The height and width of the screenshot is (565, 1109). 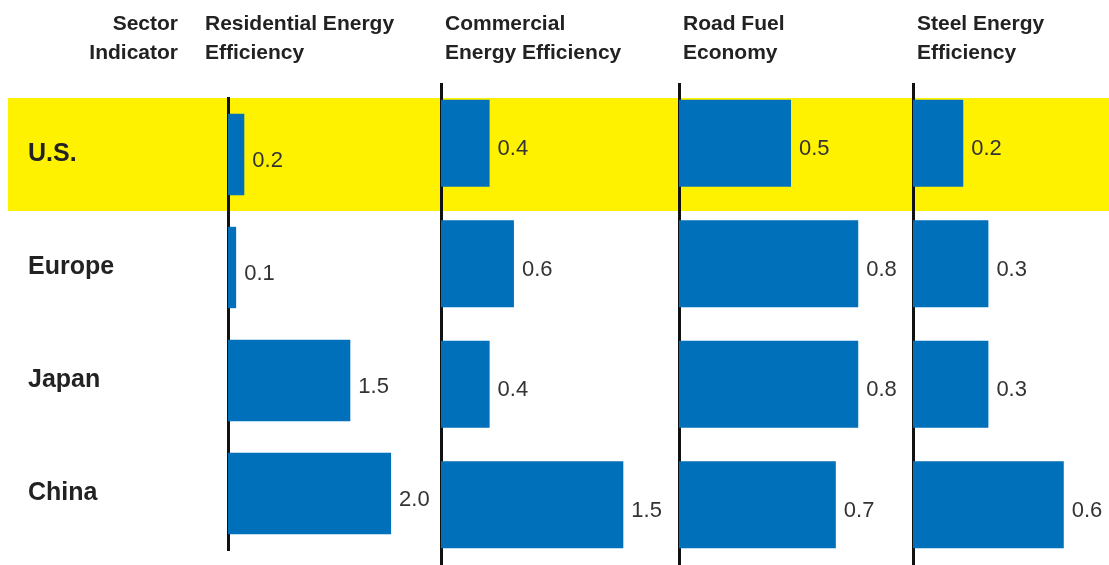 What do you see at coordinates (133, 37) in the screenshot?
I see `y-axis-title: Sector Indicator` at bounding box center [133, 37].